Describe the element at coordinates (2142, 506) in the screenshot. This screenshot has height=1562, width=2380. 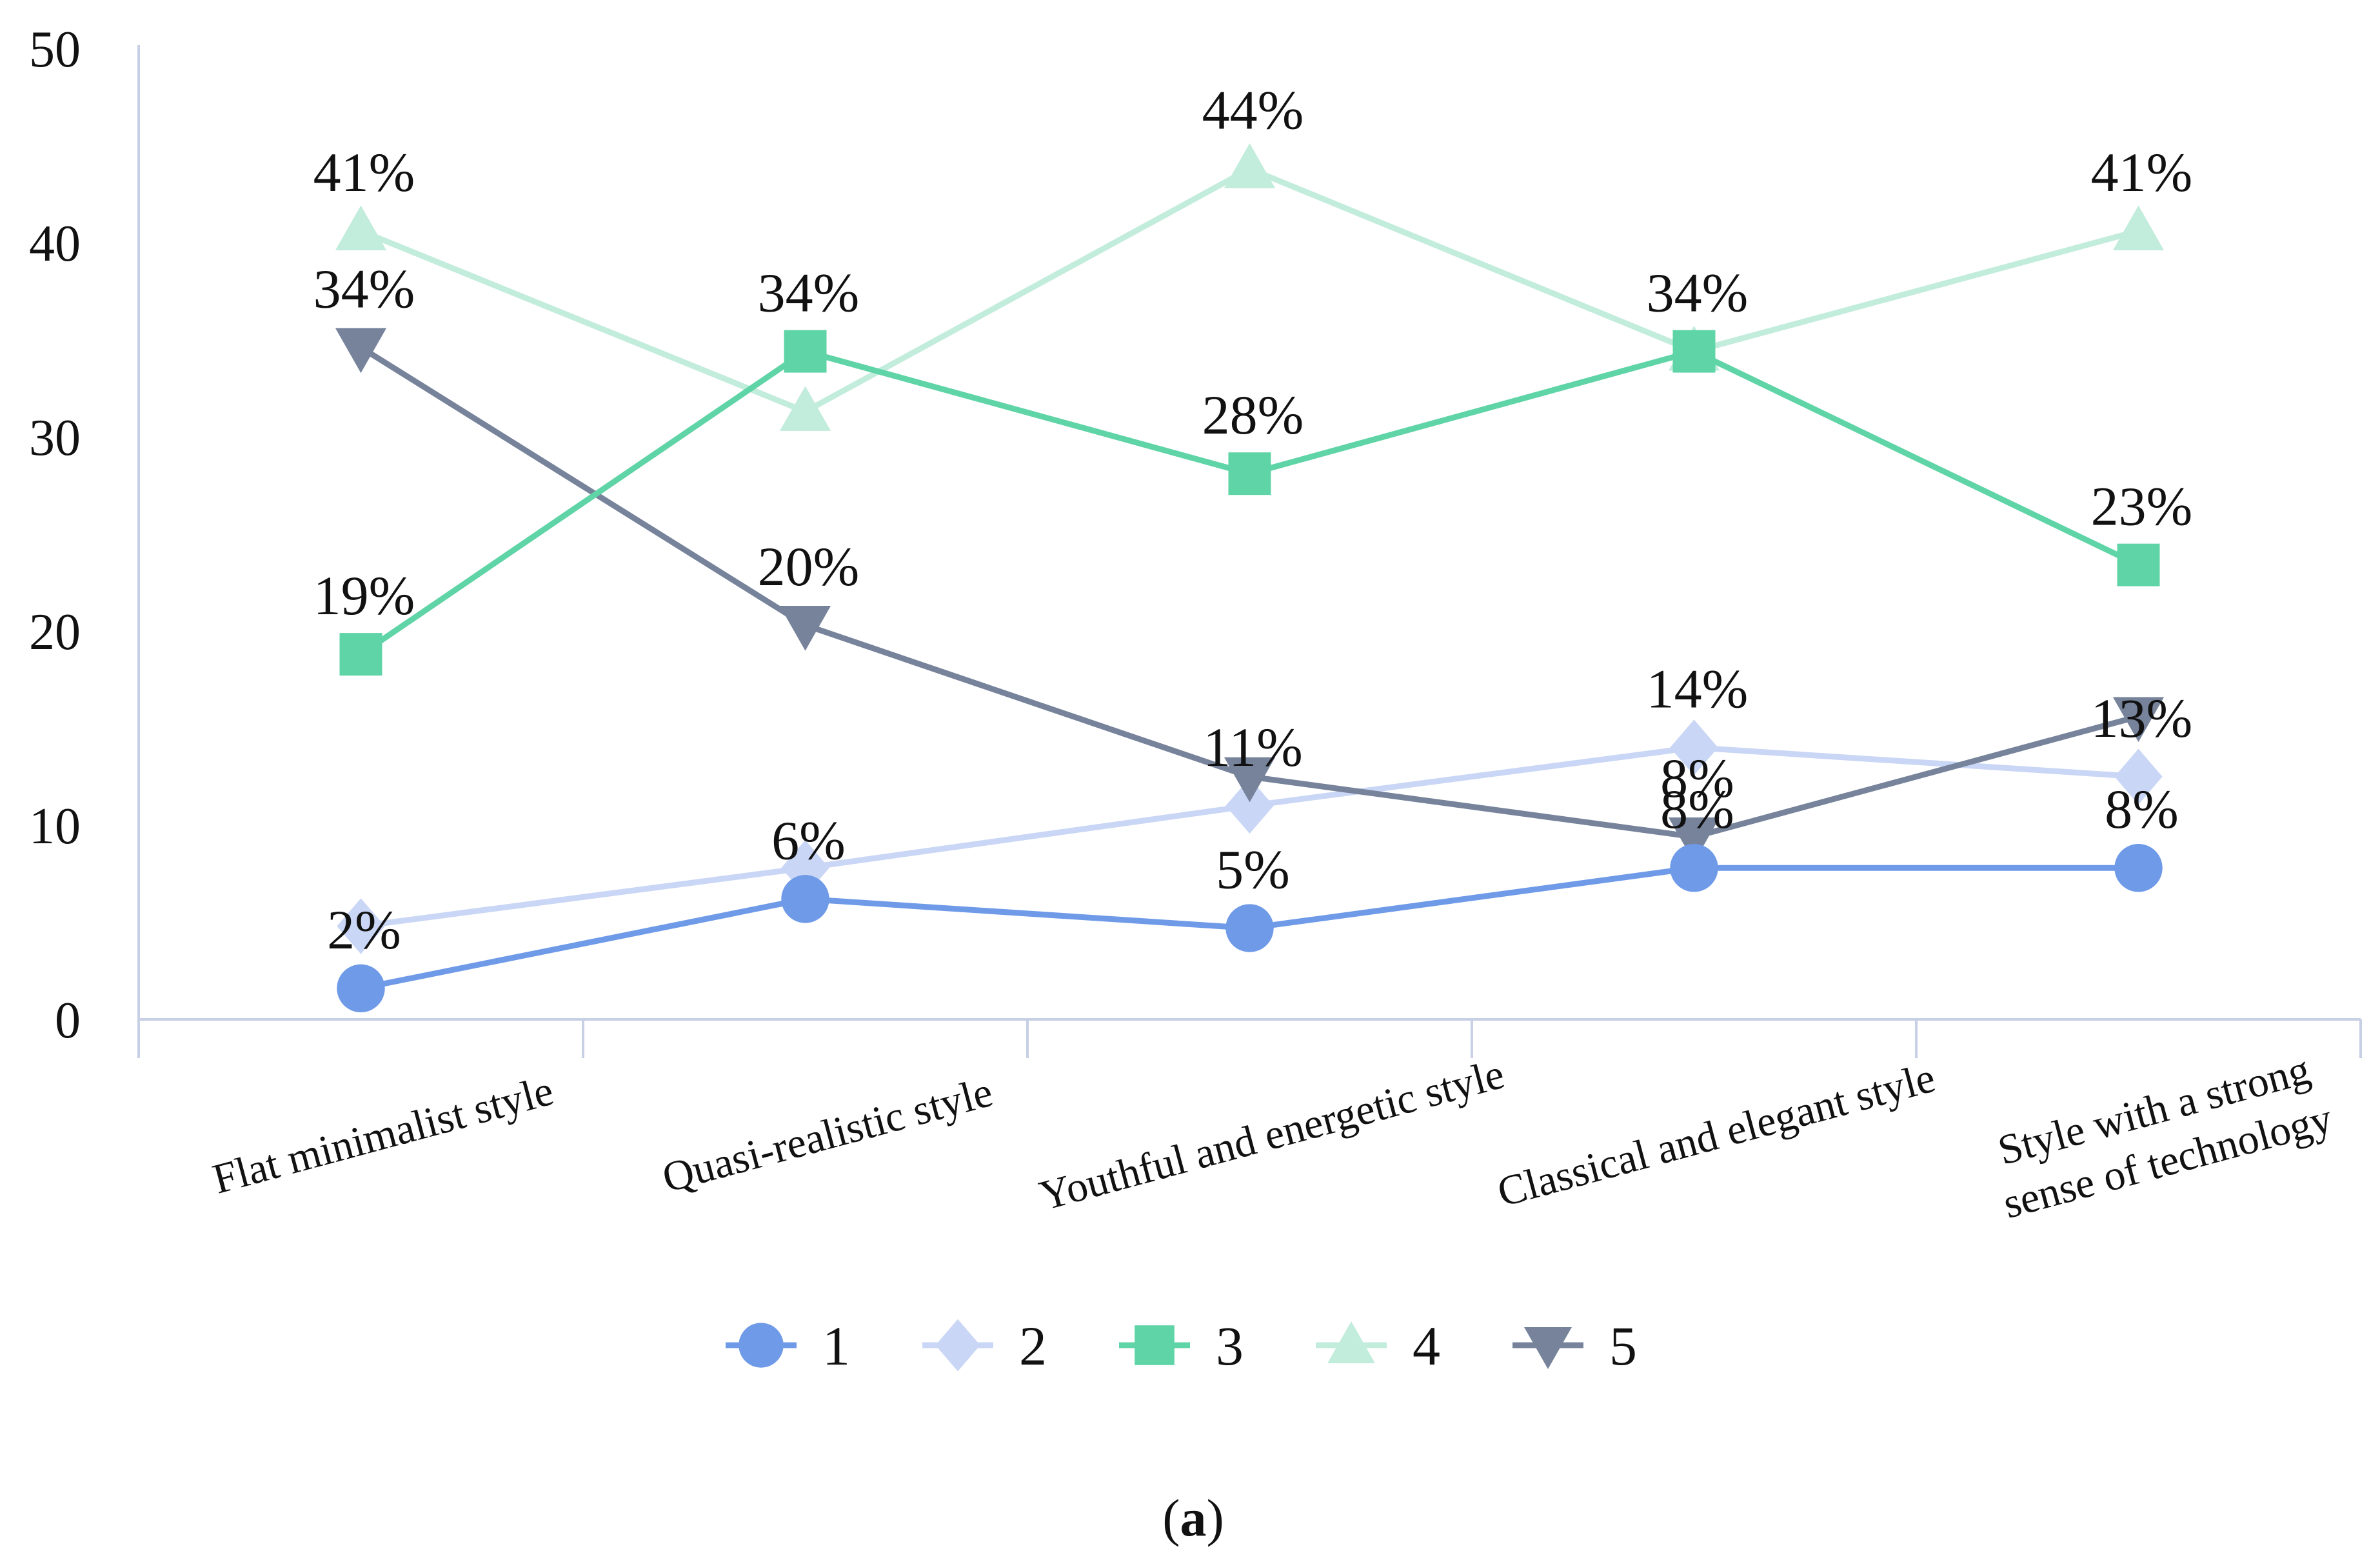
I see `data-label: 23%` at that location.